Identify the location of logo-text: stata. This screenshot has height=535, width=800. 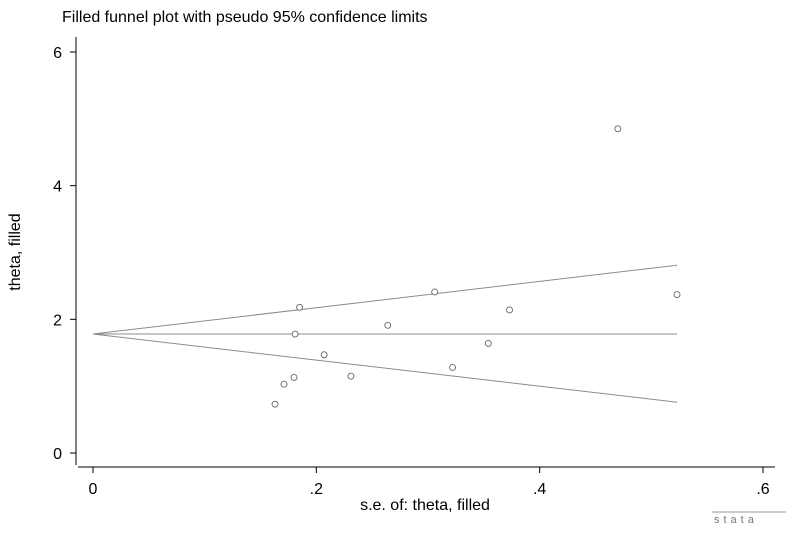
(736, 520).